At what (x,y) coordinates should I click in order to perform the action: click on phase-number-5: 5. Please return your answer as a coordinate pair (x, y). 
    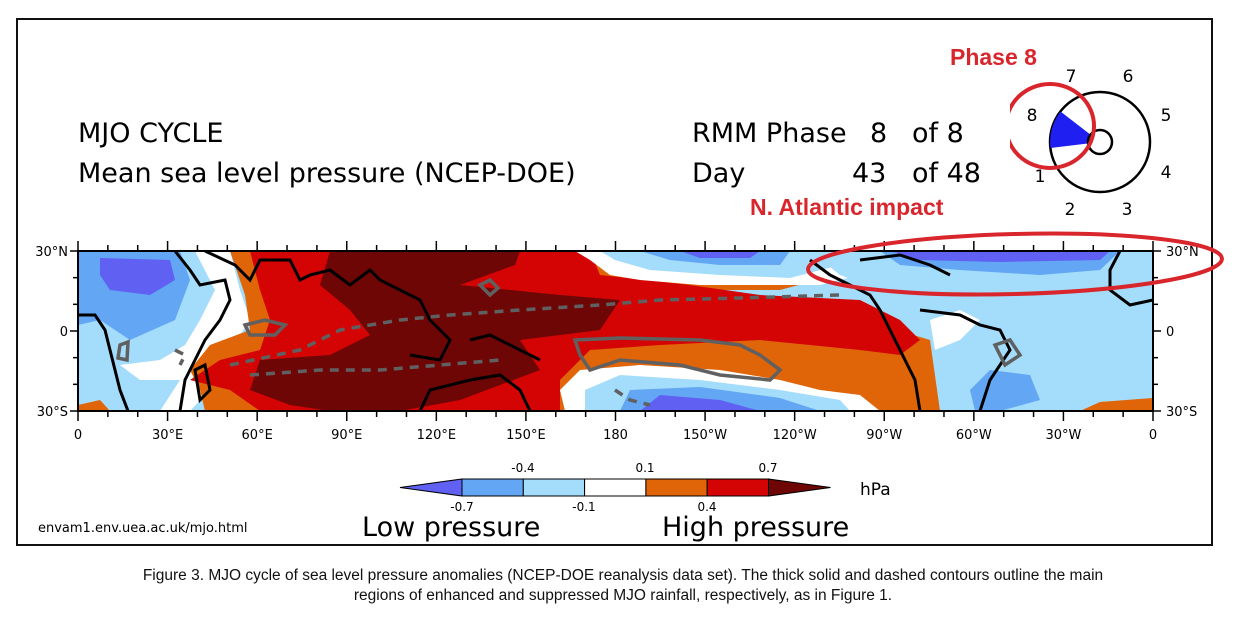
    Looking at the image, I should click on (1166, 116).